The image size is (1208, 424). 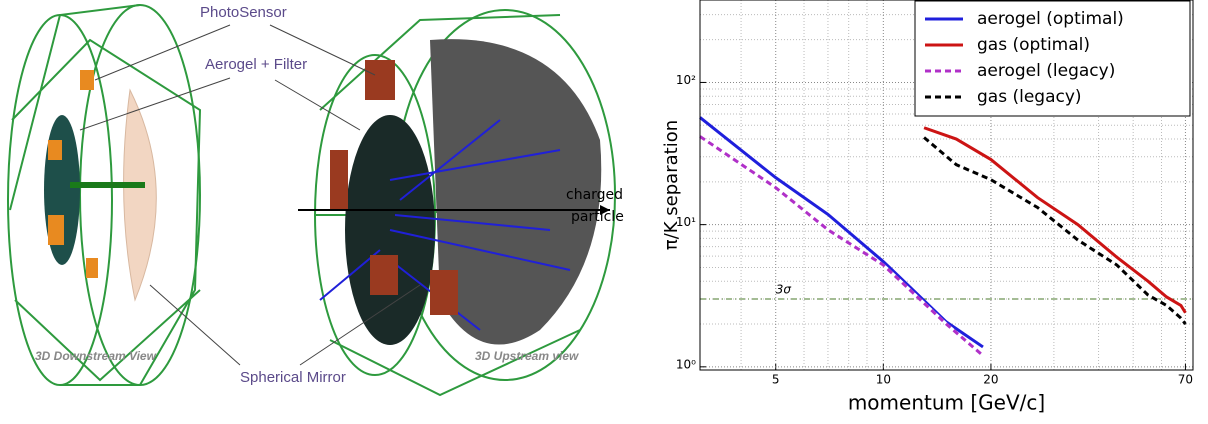 I want to click on label-aerogel: Aerogel + Filter, so click(x=256, y=64).